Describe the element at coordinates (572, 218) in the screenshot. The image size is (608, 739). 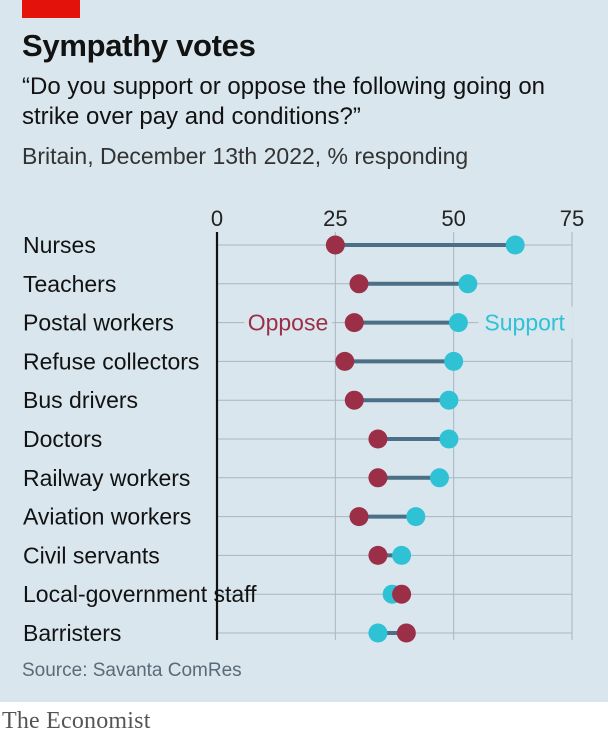
I see `x-tick-label: 75` at that location.